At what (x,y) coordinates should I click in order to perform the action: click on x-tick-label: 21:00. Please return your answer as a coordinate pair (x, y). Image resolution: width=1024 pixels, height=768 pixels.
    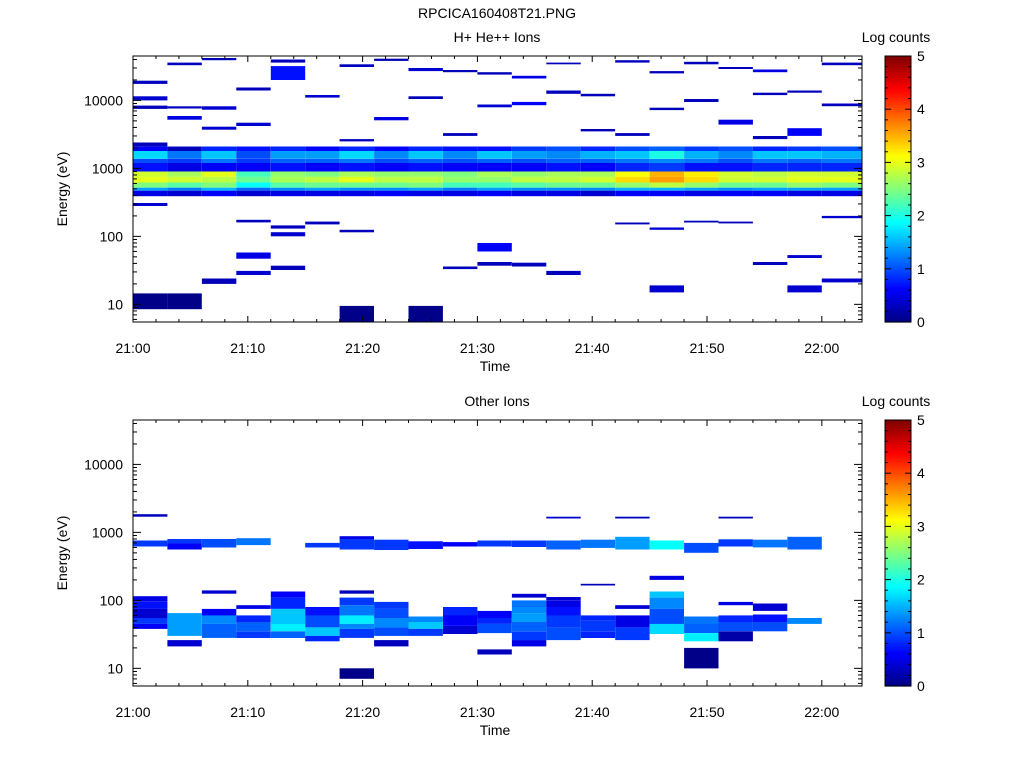
    Looking at the image, I should click on (132, 348).